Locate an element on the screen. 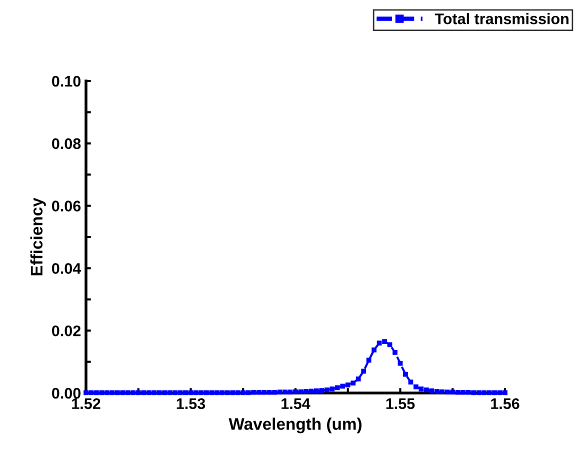  y-tick-label: 0.02 is located at coordinates (66, 330).